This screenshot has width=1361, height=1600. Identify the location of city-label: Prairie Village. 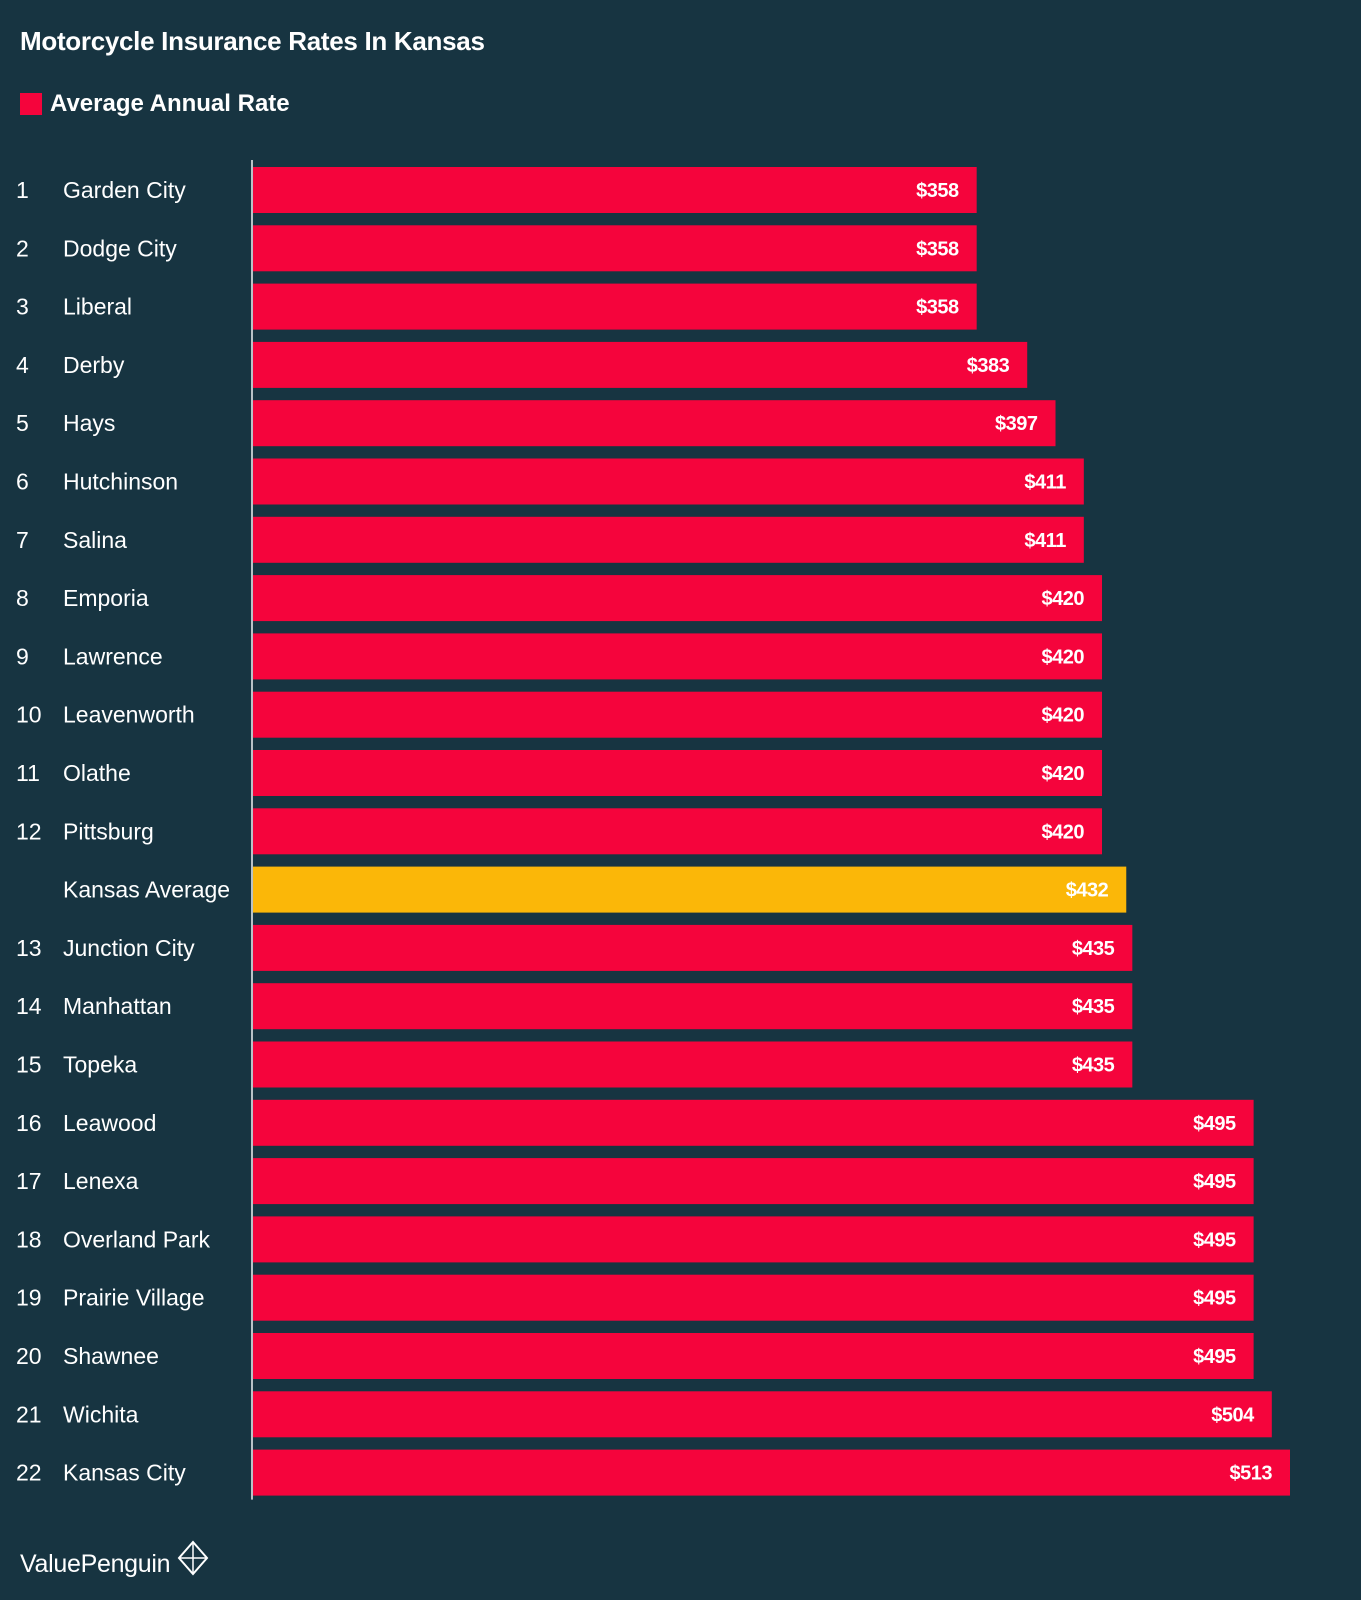
(133, 1298).